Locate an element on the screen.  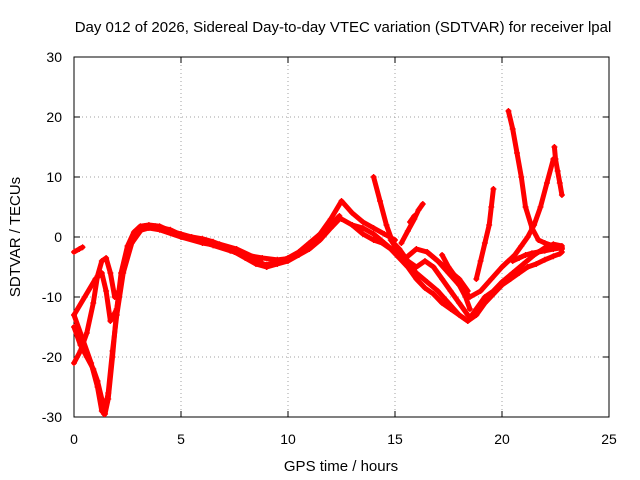
x-tick-label: 20 is located at coordinates (502, 439).